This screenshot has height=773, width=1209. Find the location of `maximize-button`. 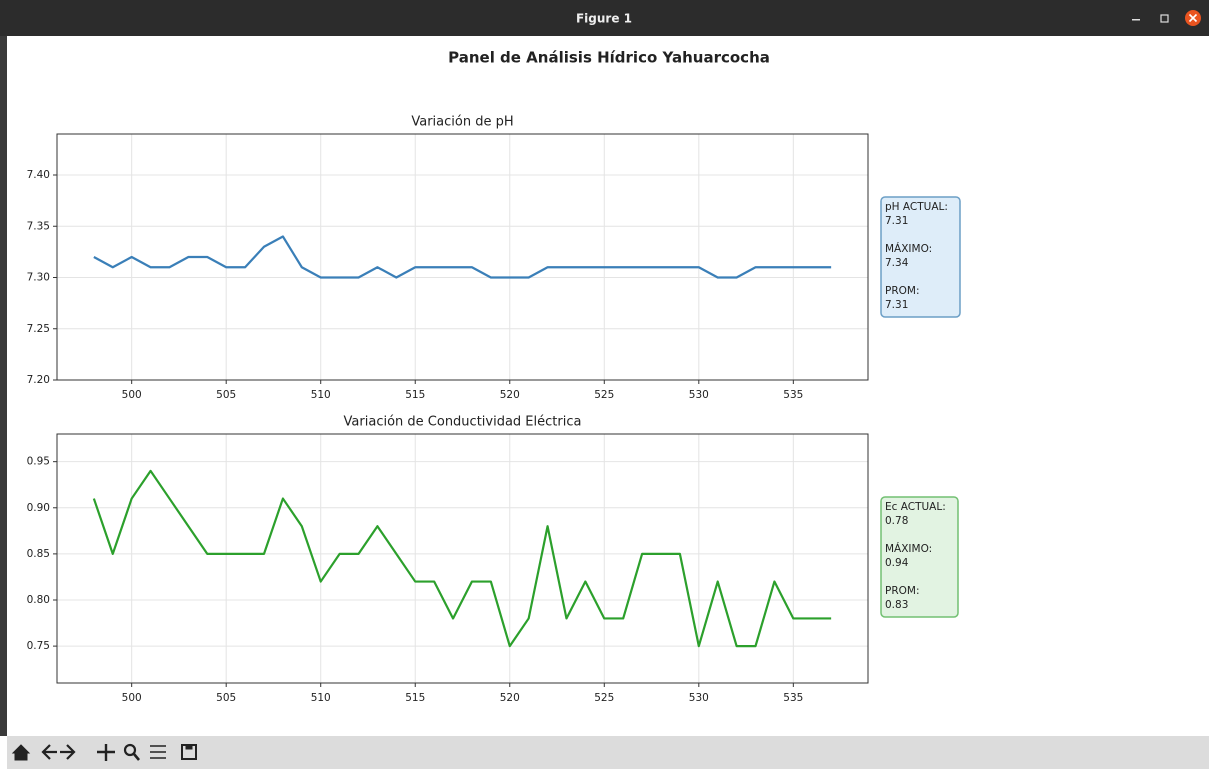

maximize-button is located at coordinates (1164, 18).